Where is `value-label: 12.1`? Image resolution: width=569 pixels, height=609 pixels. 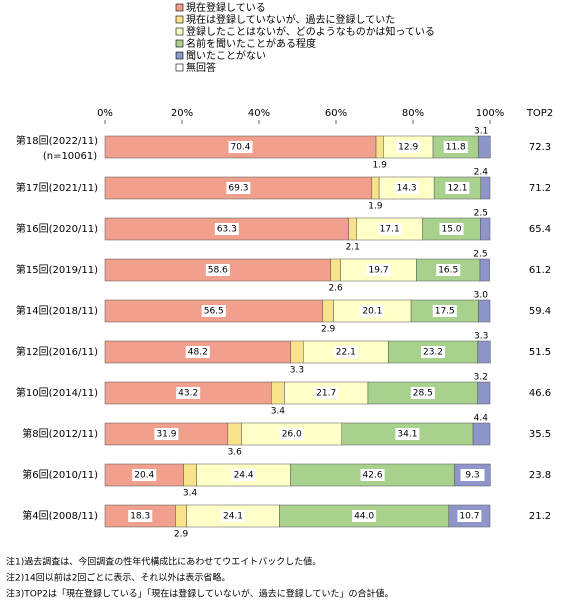 value-label: 12.1 is located at coordinates (457, 189).